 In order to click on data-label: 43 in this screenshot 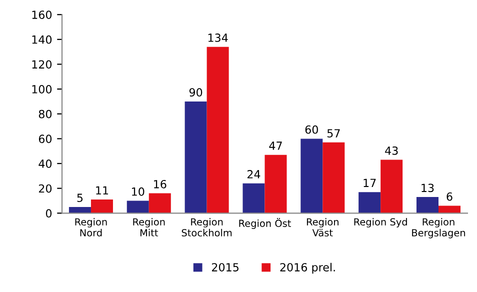, I will do `click(391, 150)`.